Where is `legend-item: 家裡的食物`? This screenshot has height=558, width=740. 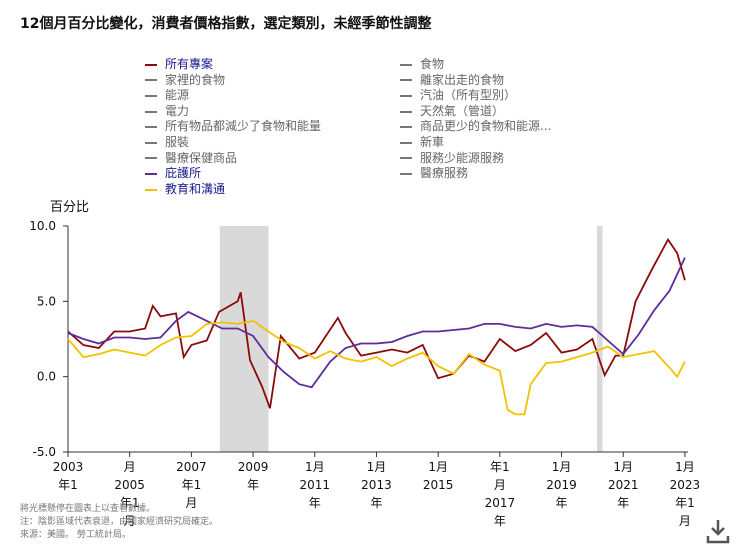
legend-item: 家裡的食物 is located at coordinates (233, 81).